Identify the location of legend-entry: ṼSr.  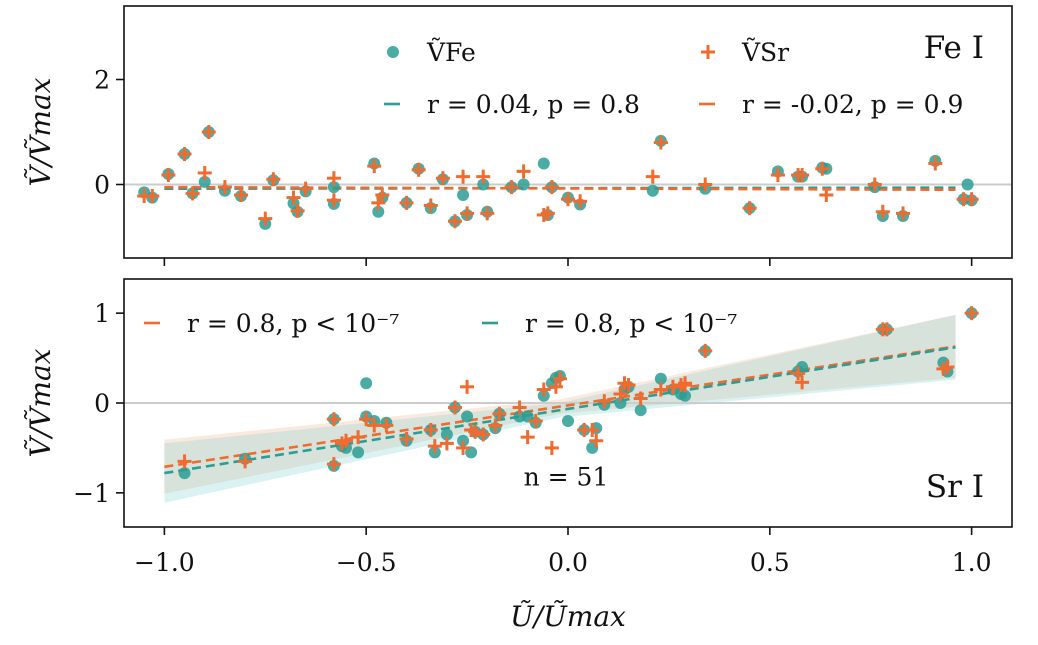
(745, 52).